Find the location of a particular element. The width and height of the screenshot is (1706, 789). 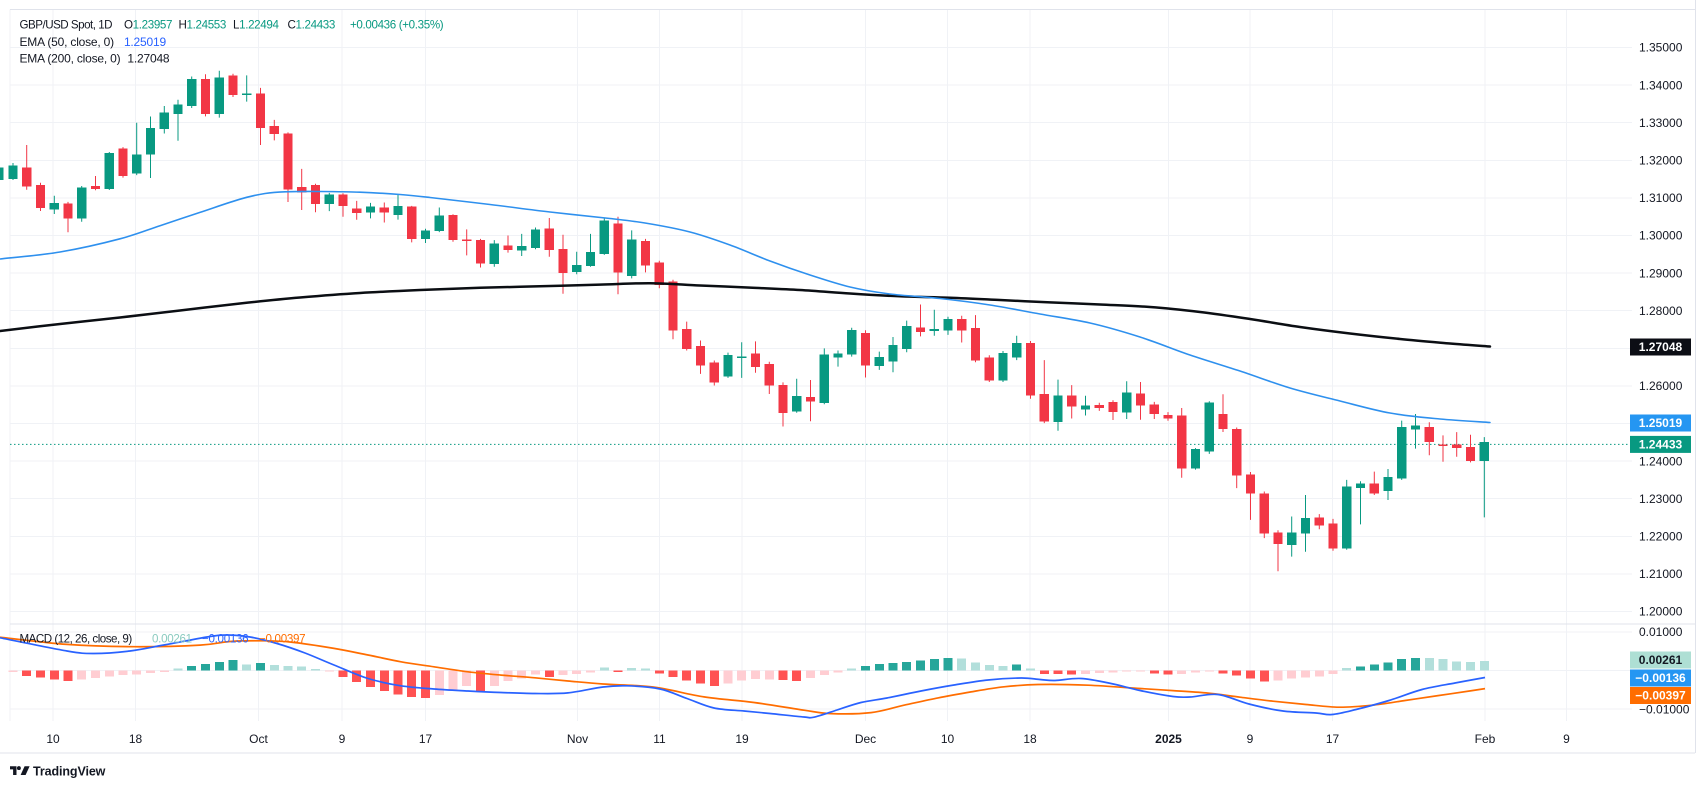

svg-text: 1.30000 is located at coordinates (1661, 236).